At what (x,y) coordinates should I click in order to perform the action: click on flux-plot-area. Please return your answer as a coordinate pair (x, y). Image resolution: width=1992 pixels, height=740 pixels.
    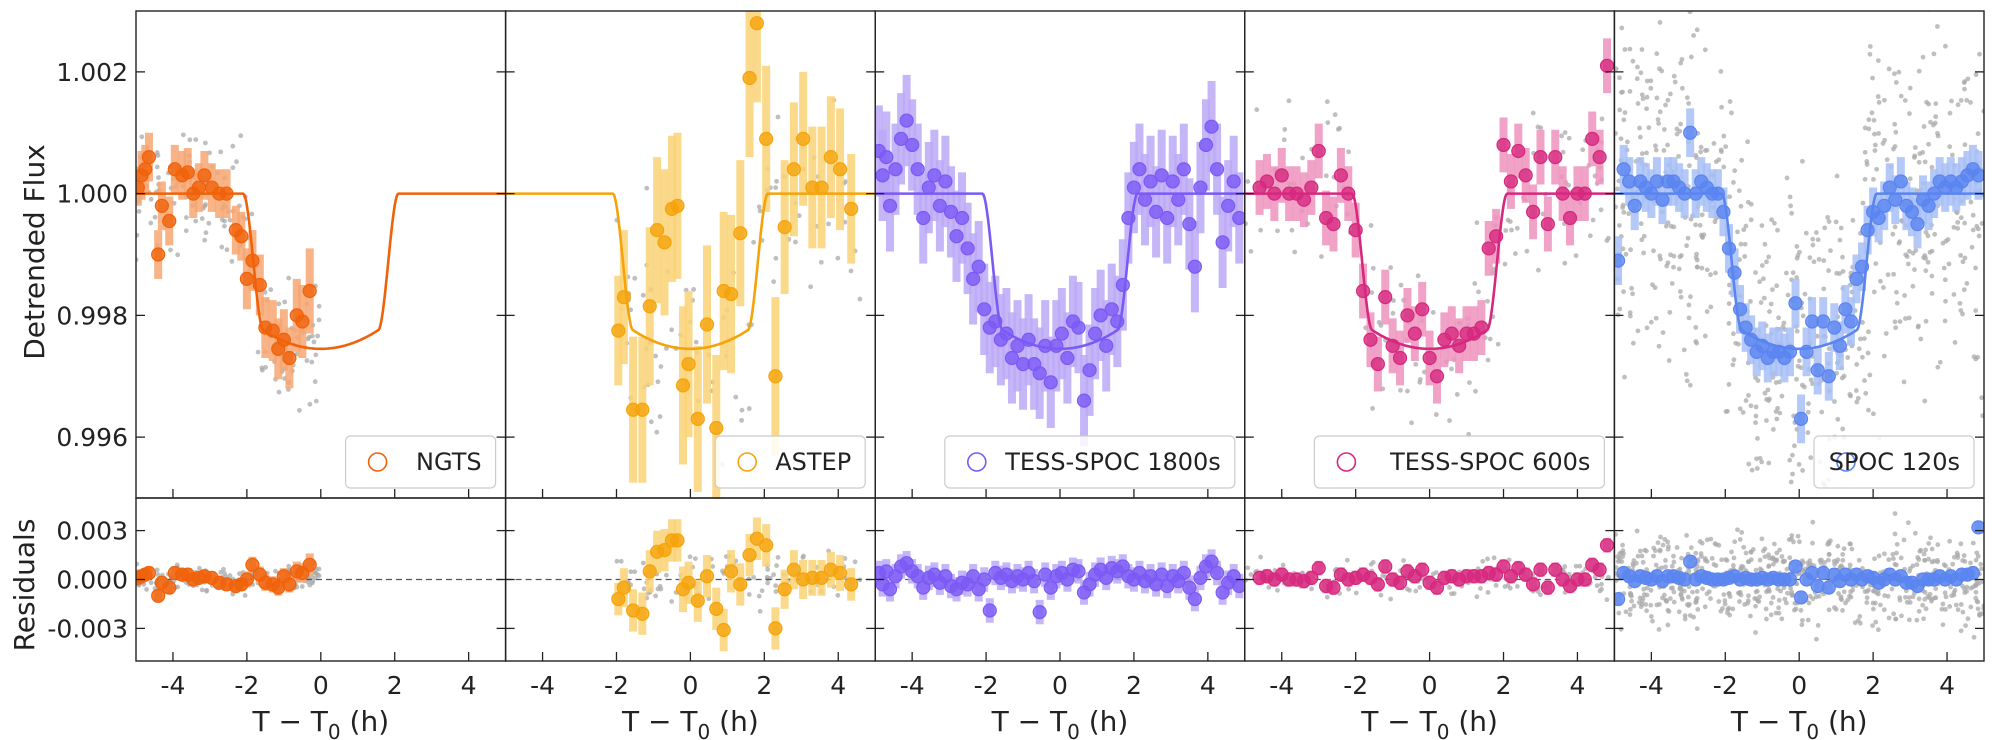
    Looking at the image, I should click on (1060, 260).